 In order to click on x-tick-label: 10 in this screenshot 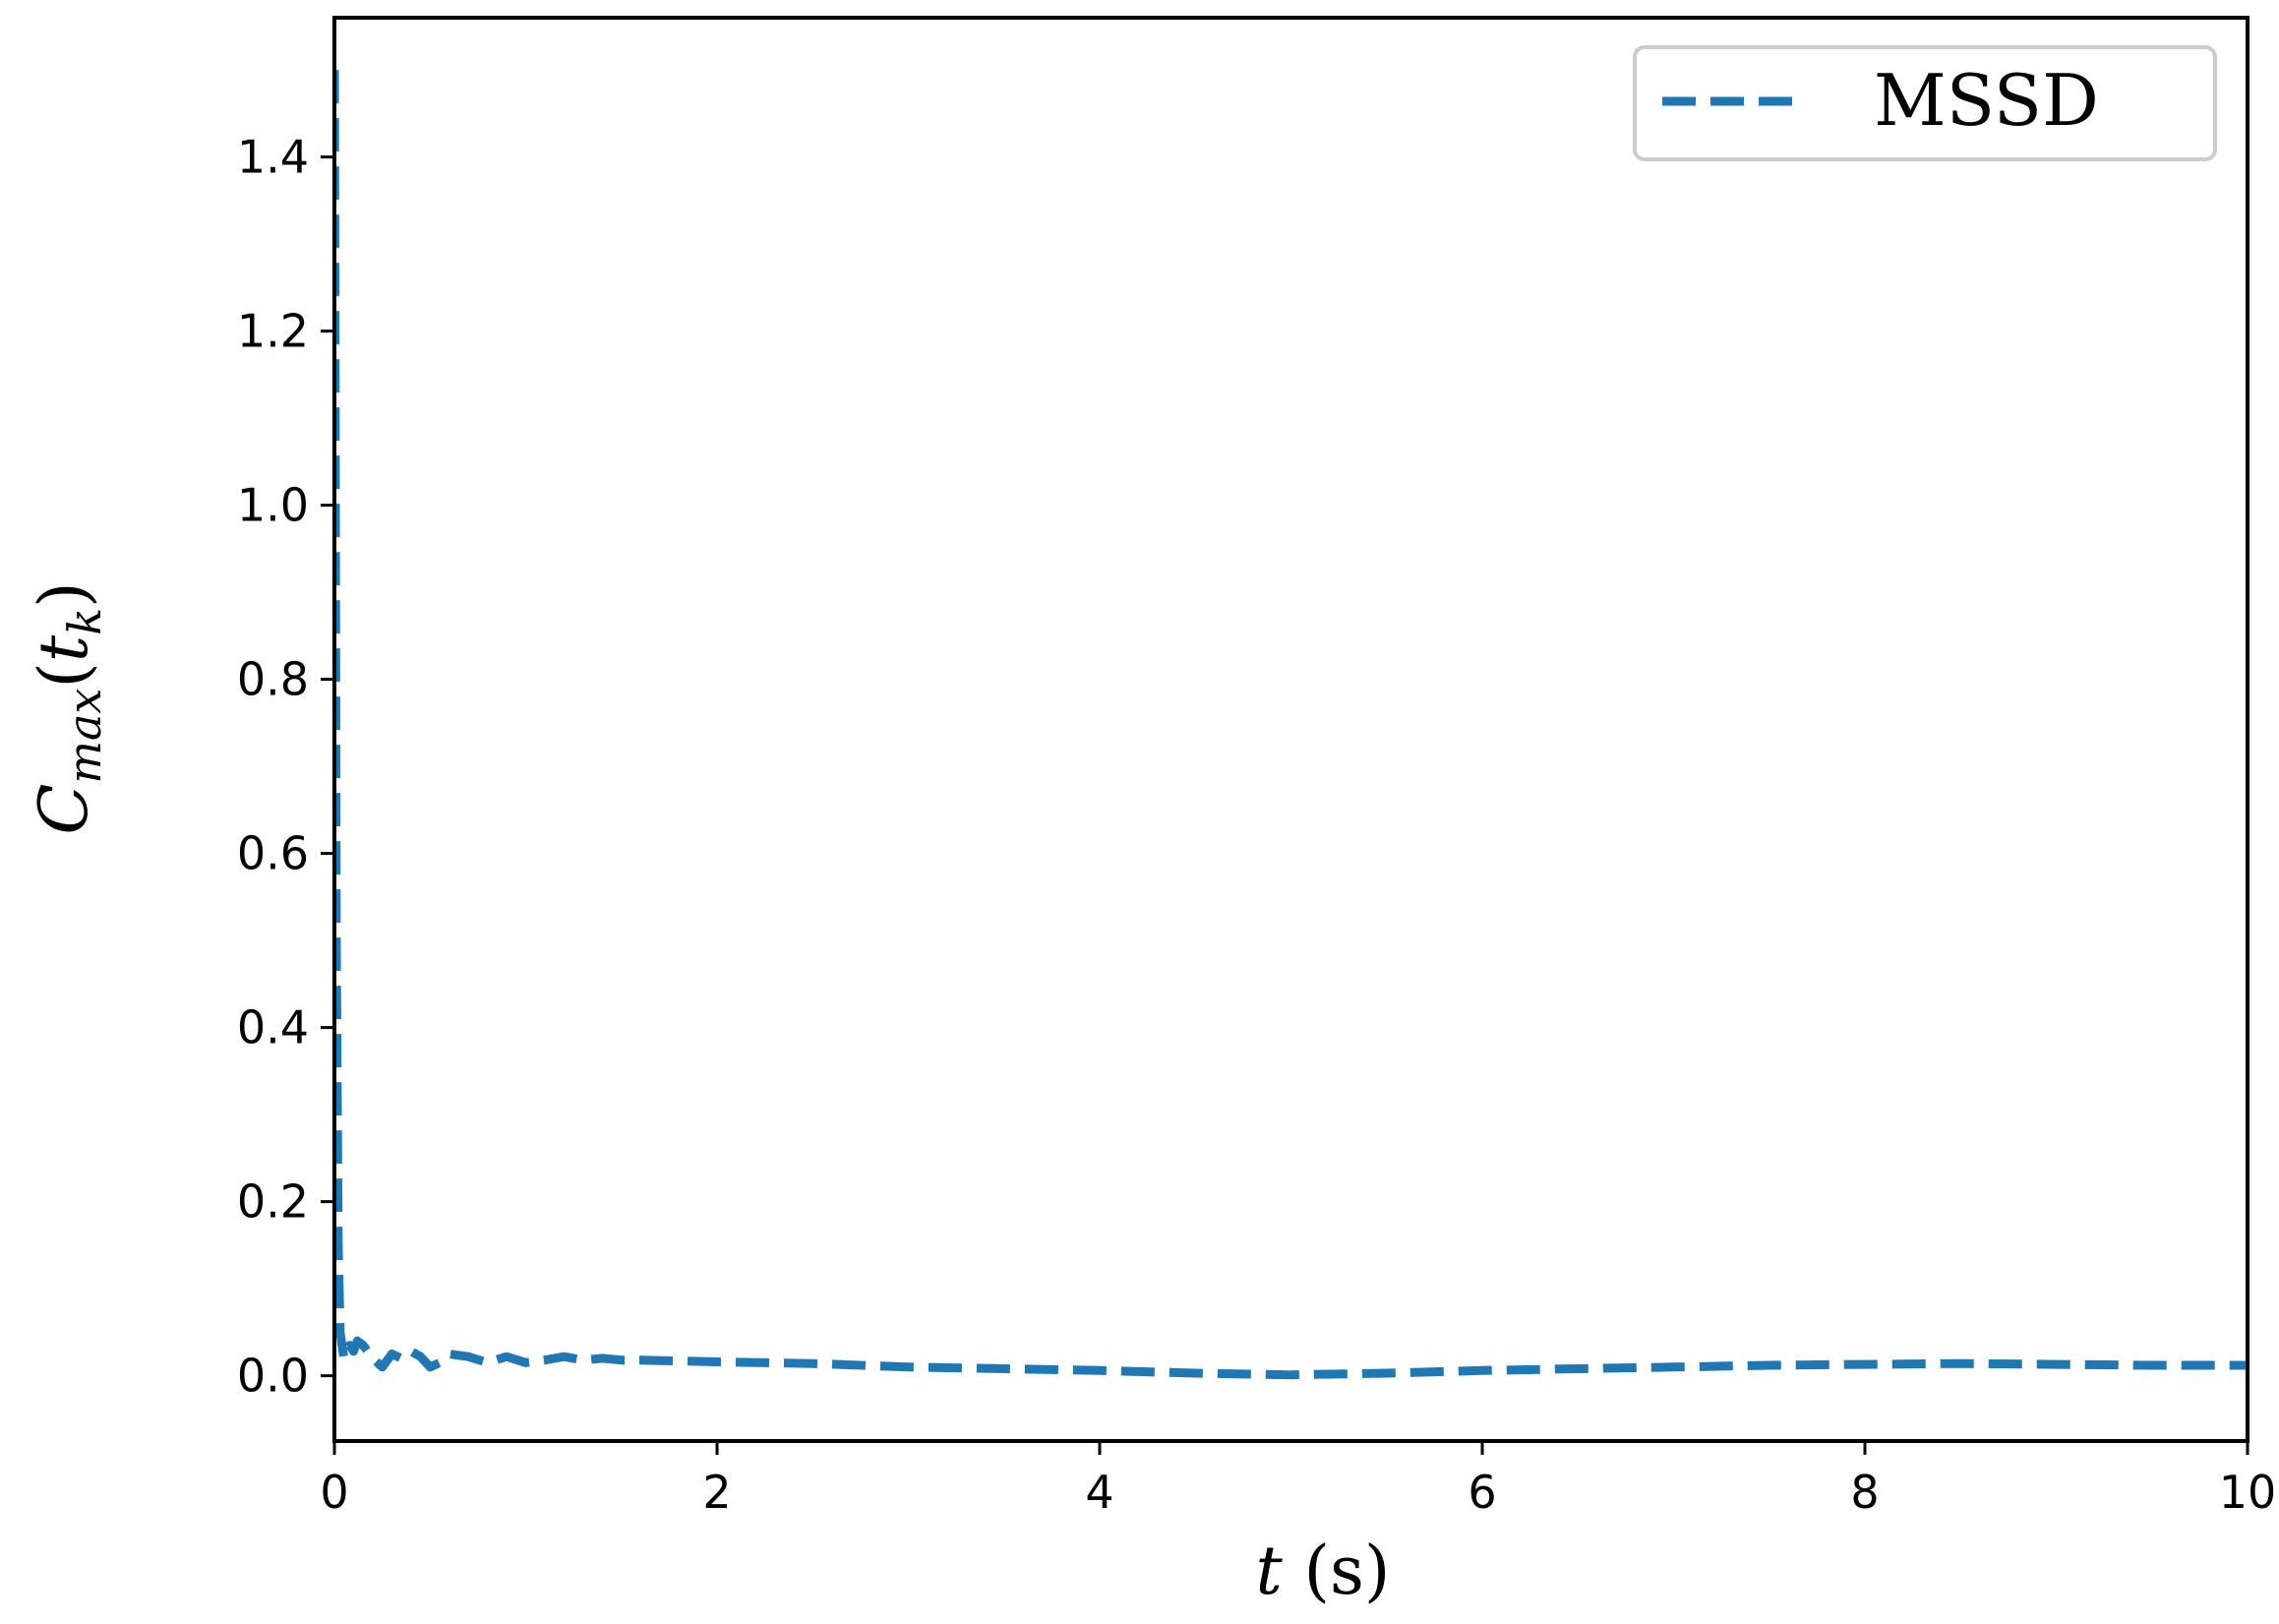, I will do `click(2248, 1492)`.